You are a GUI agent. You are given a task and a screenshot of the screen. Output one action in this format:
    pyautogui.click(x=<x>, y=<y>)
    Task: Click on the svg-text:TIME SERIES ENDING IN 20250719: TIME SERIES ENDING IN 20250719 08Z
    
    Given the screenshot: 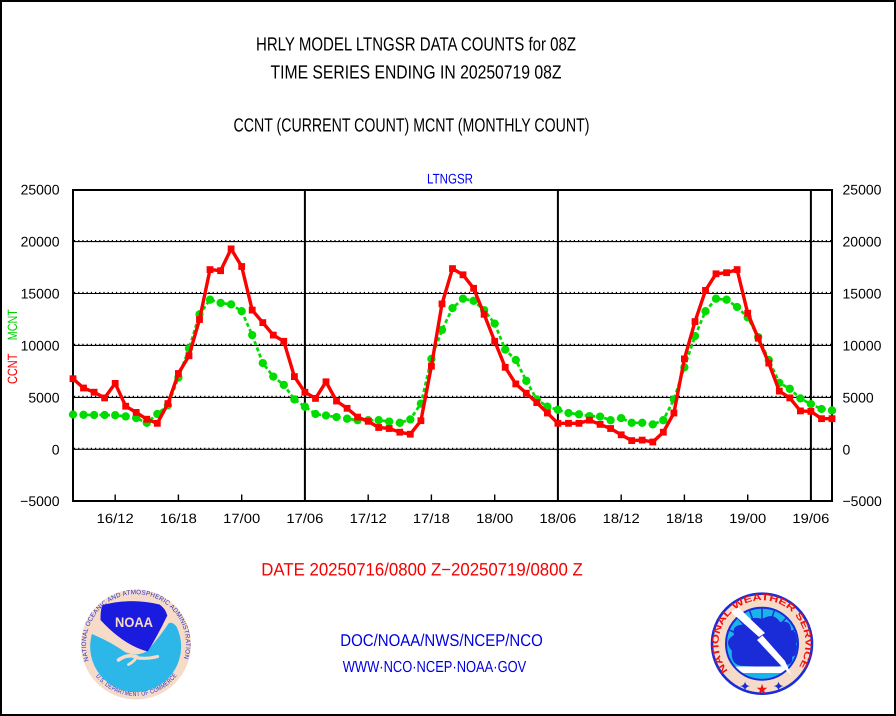 What is the action you would take?
    pyautogui.click(x=416, y=73)
    